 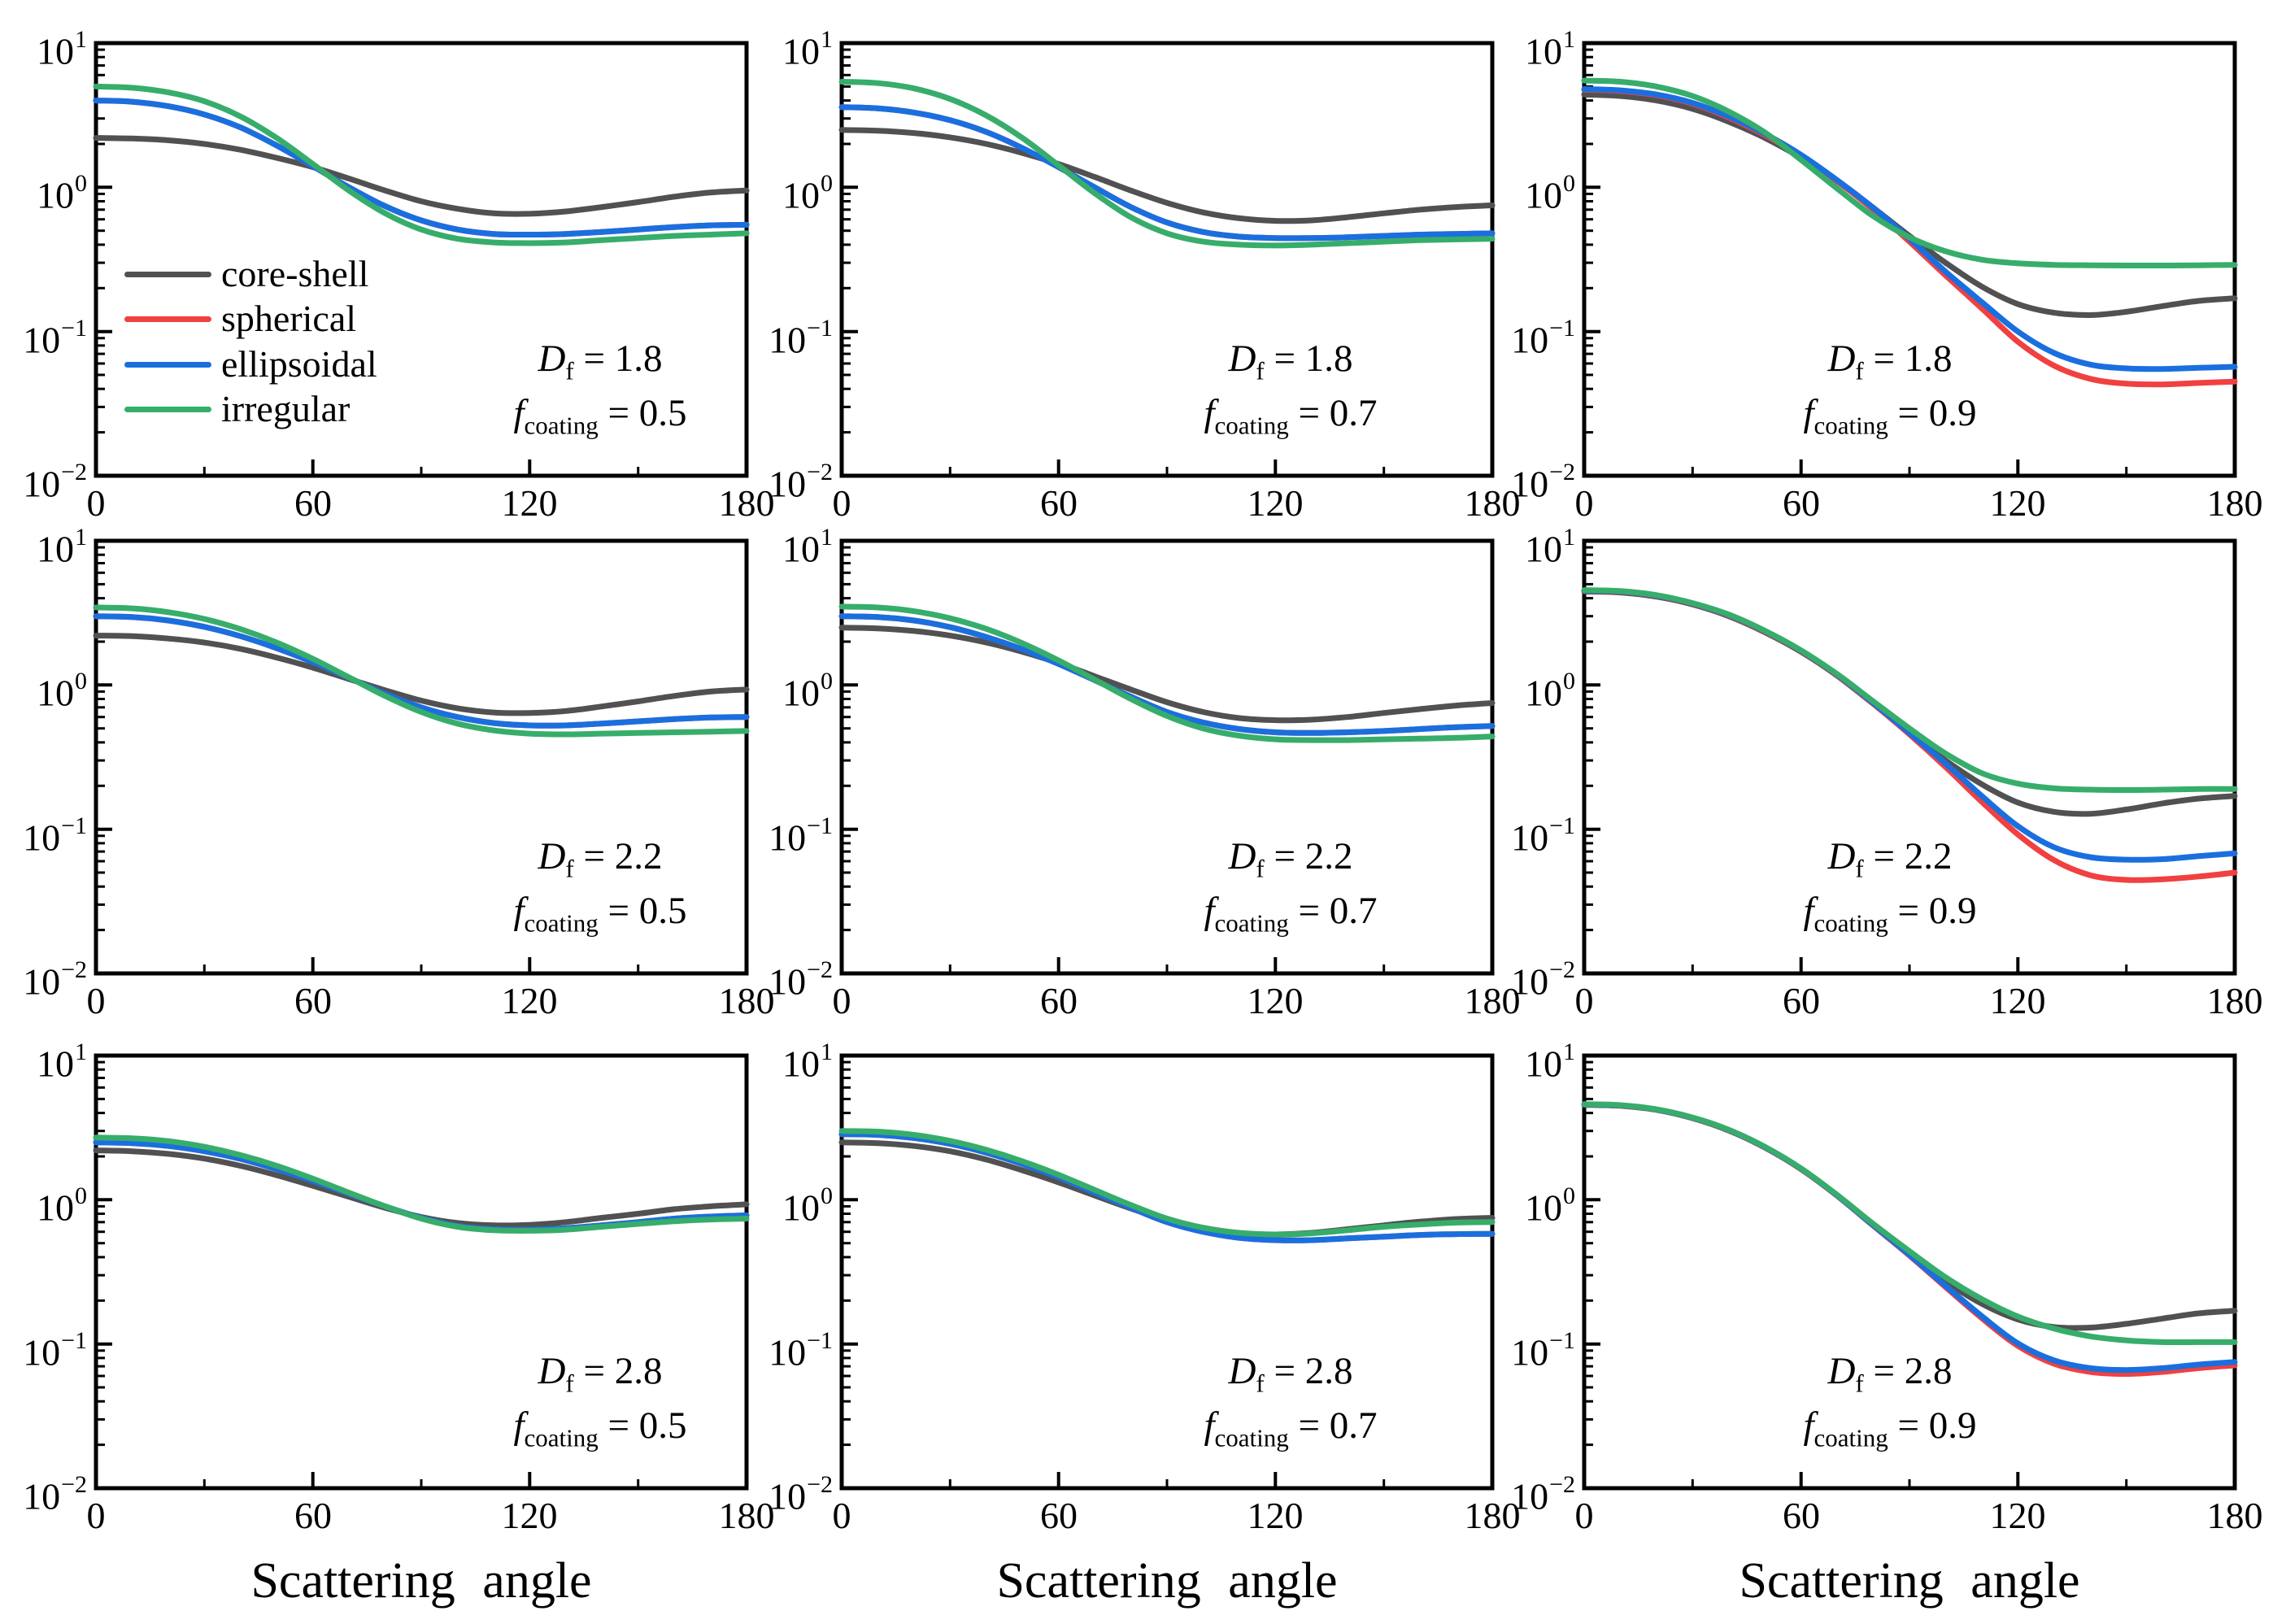 I want to click on subplot-r3c1, so click(x=421, y=1272).